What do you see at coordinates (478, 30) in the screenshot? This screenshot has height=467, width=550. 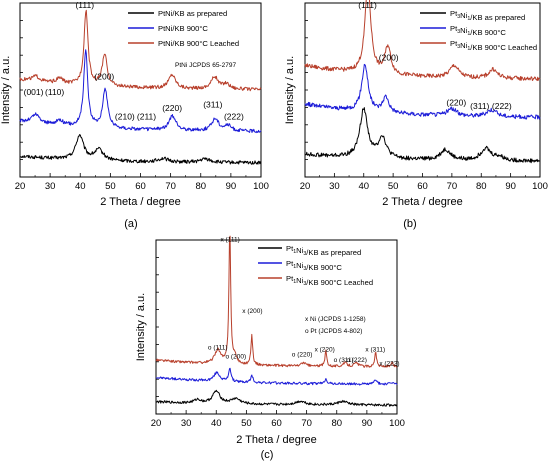 I see `legend-entry: Pt3Ni1/KB 900°C` at bounding box center [478, 30].